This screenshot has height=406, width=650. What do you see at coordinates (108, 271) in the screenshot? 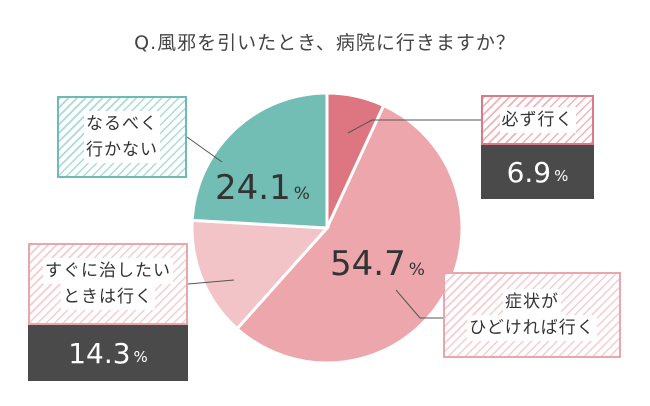
I see `slice-label-sugu-line1: すぐに治したい` at bounding box center [108, 271].